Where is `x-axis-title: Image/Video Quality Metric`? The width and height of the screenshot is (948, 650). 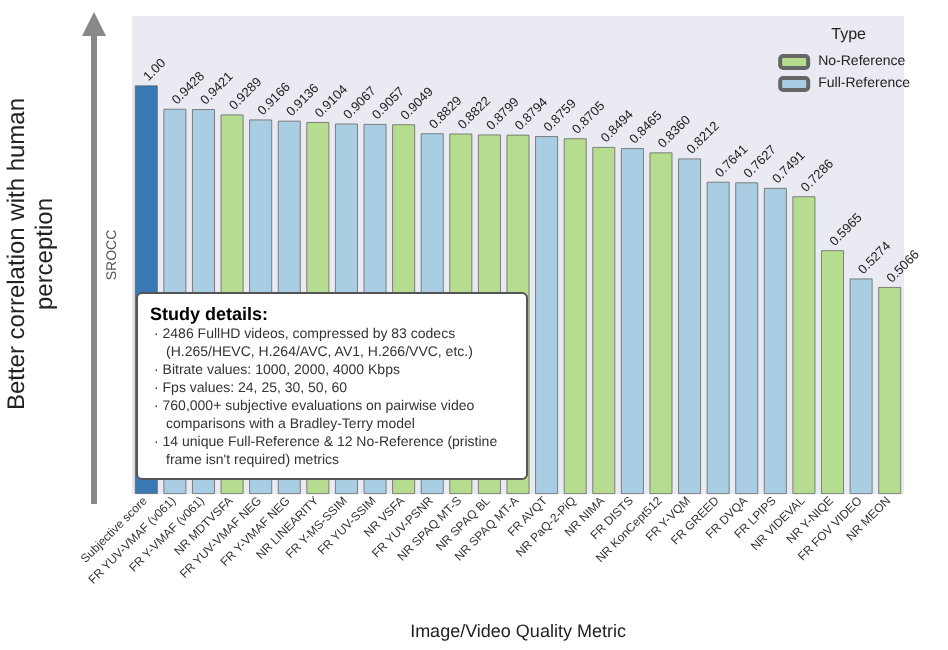
x-axis-title: Image/Video Quality Metric is located at coordinates (518, 631).